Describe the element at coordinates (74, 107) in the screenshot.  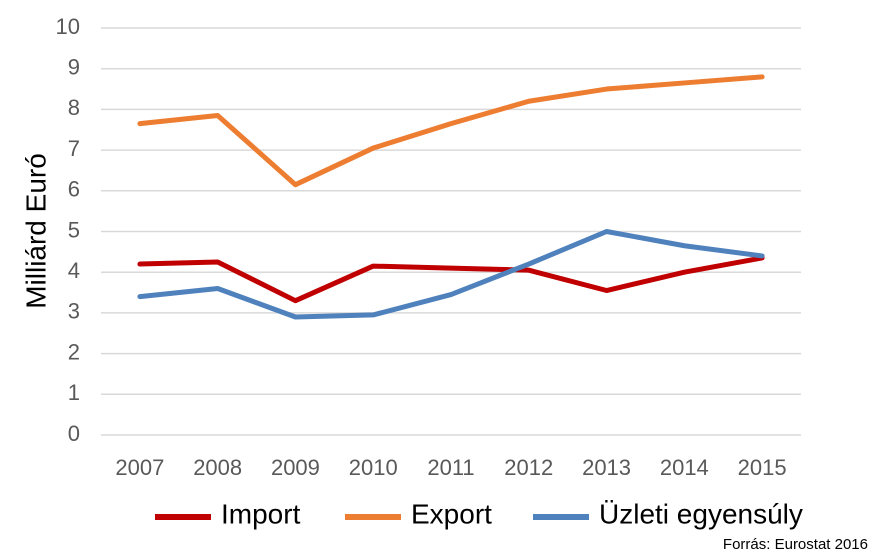
I see `y-tick-label: 8` at that location.